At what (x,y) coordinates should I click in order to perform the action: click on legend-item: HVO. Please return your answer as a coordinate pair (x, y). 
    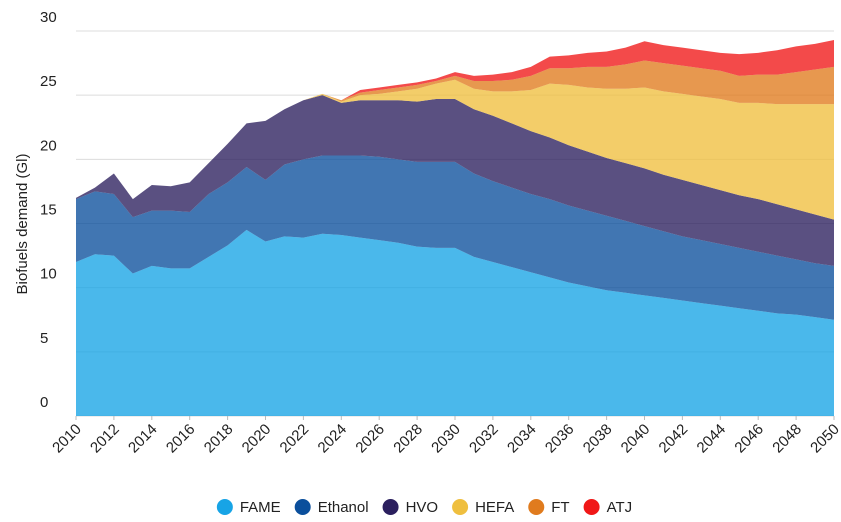
    Looking at the image, I should click on (410, 507).